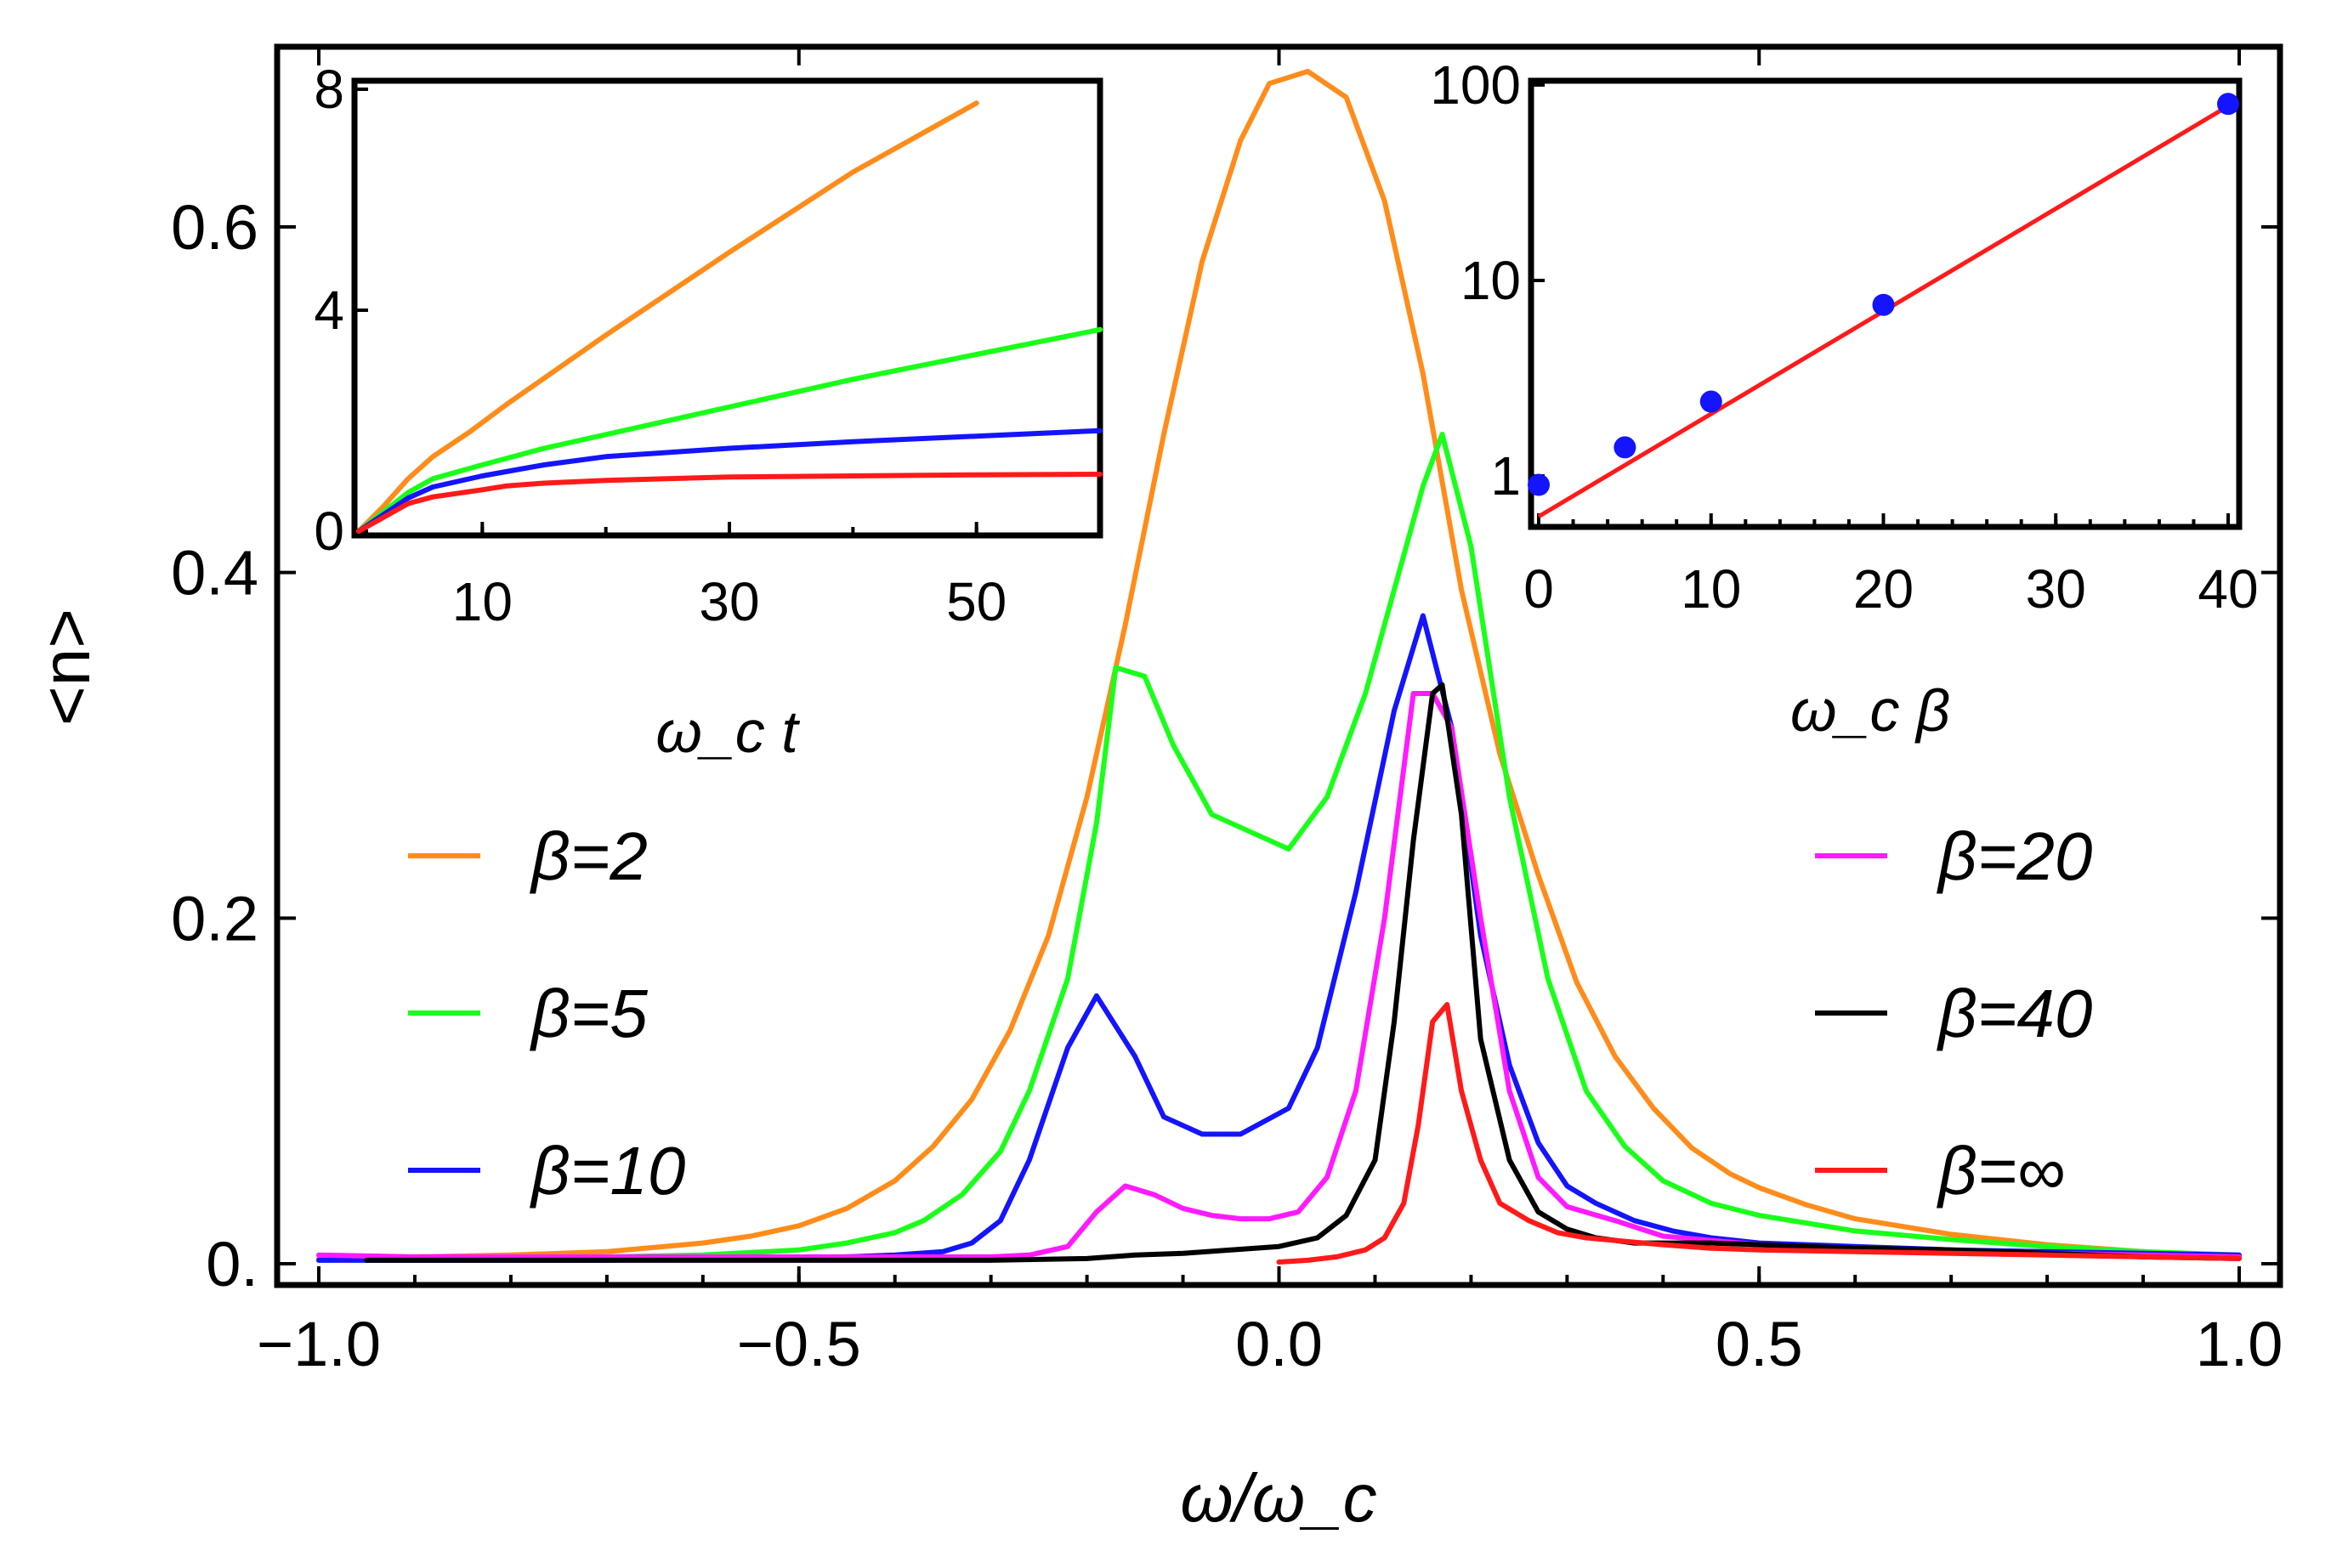 This screenshot has width=2331, height=1568. What do you see at coordinates (1711, 589) in the screenshot?
I see `inset-beta-x-tick-label: 10` at bounding box center [1711, 589].